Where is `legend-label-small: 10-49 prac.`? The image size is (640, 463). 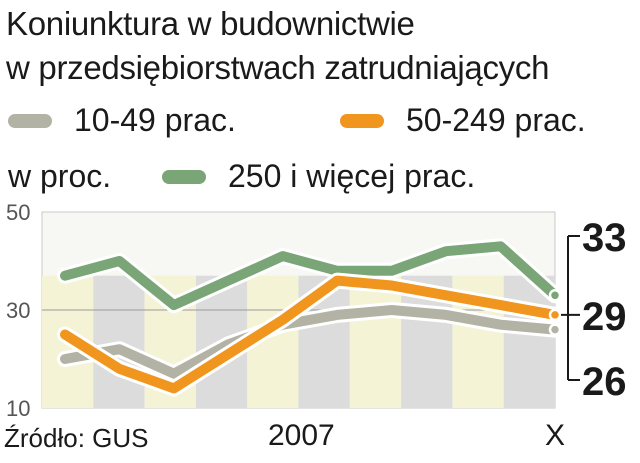 legend-label-small: 10-49 prac. is located at coordinates (155, 120).